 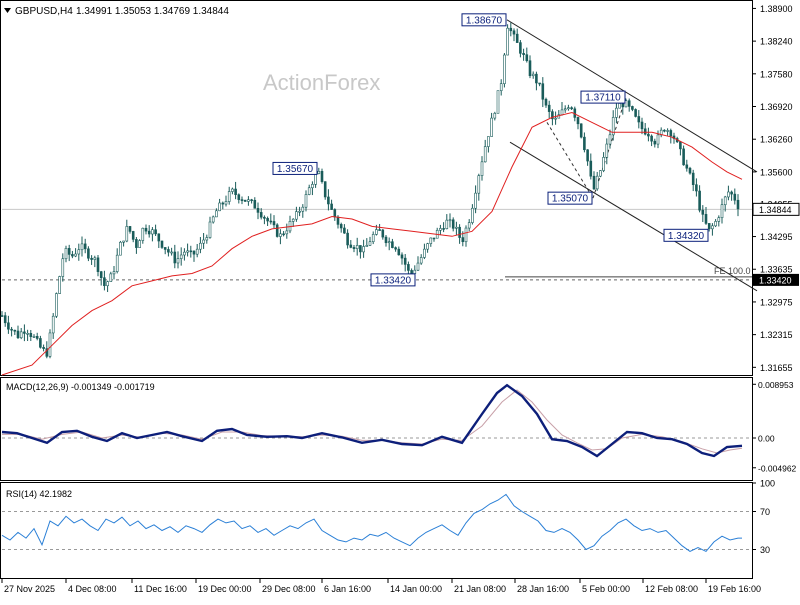 What do you see at coordinates (160, 589) in the screenshot?
I see `x-tick-label: 11 Dec 16:00` at bounding box center [160, 589].